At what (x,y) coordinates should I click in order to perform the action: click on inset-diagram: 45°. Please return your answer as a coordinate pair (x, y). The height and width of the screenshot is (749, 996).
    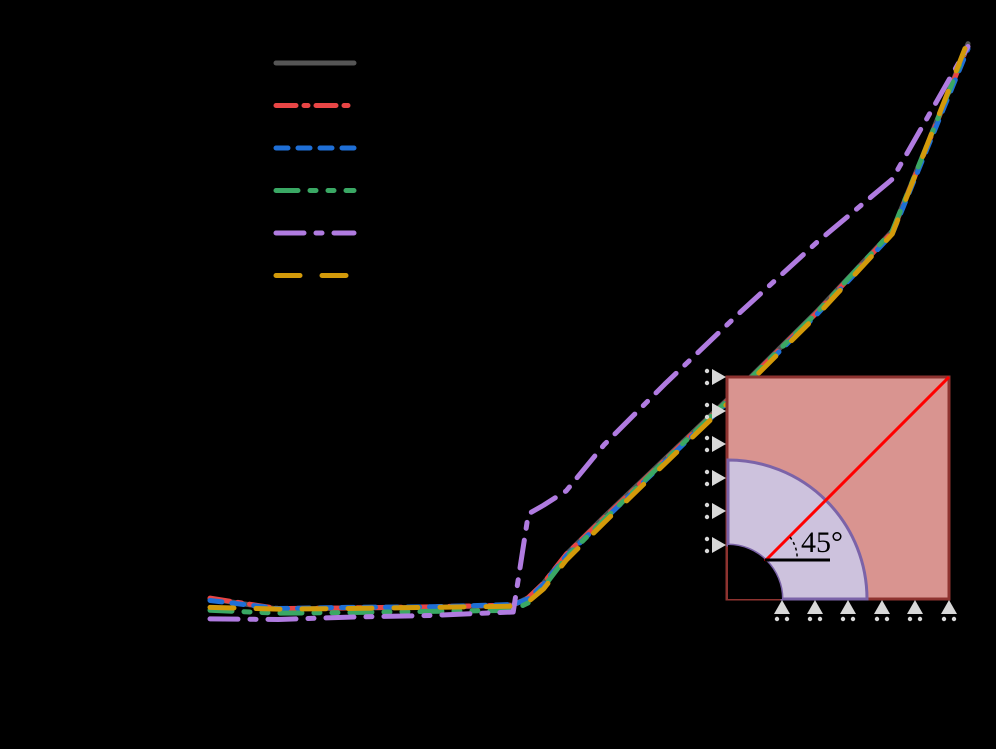
    Looking at the image, I should click on (830, 495).